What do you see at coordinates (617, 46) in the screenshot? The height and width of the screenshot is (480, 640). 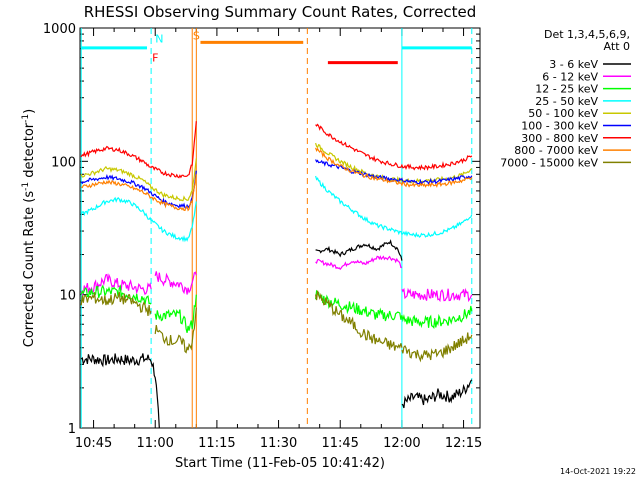 I see `legend-header-line-2: Att 0` at bounding box center [617, 46].